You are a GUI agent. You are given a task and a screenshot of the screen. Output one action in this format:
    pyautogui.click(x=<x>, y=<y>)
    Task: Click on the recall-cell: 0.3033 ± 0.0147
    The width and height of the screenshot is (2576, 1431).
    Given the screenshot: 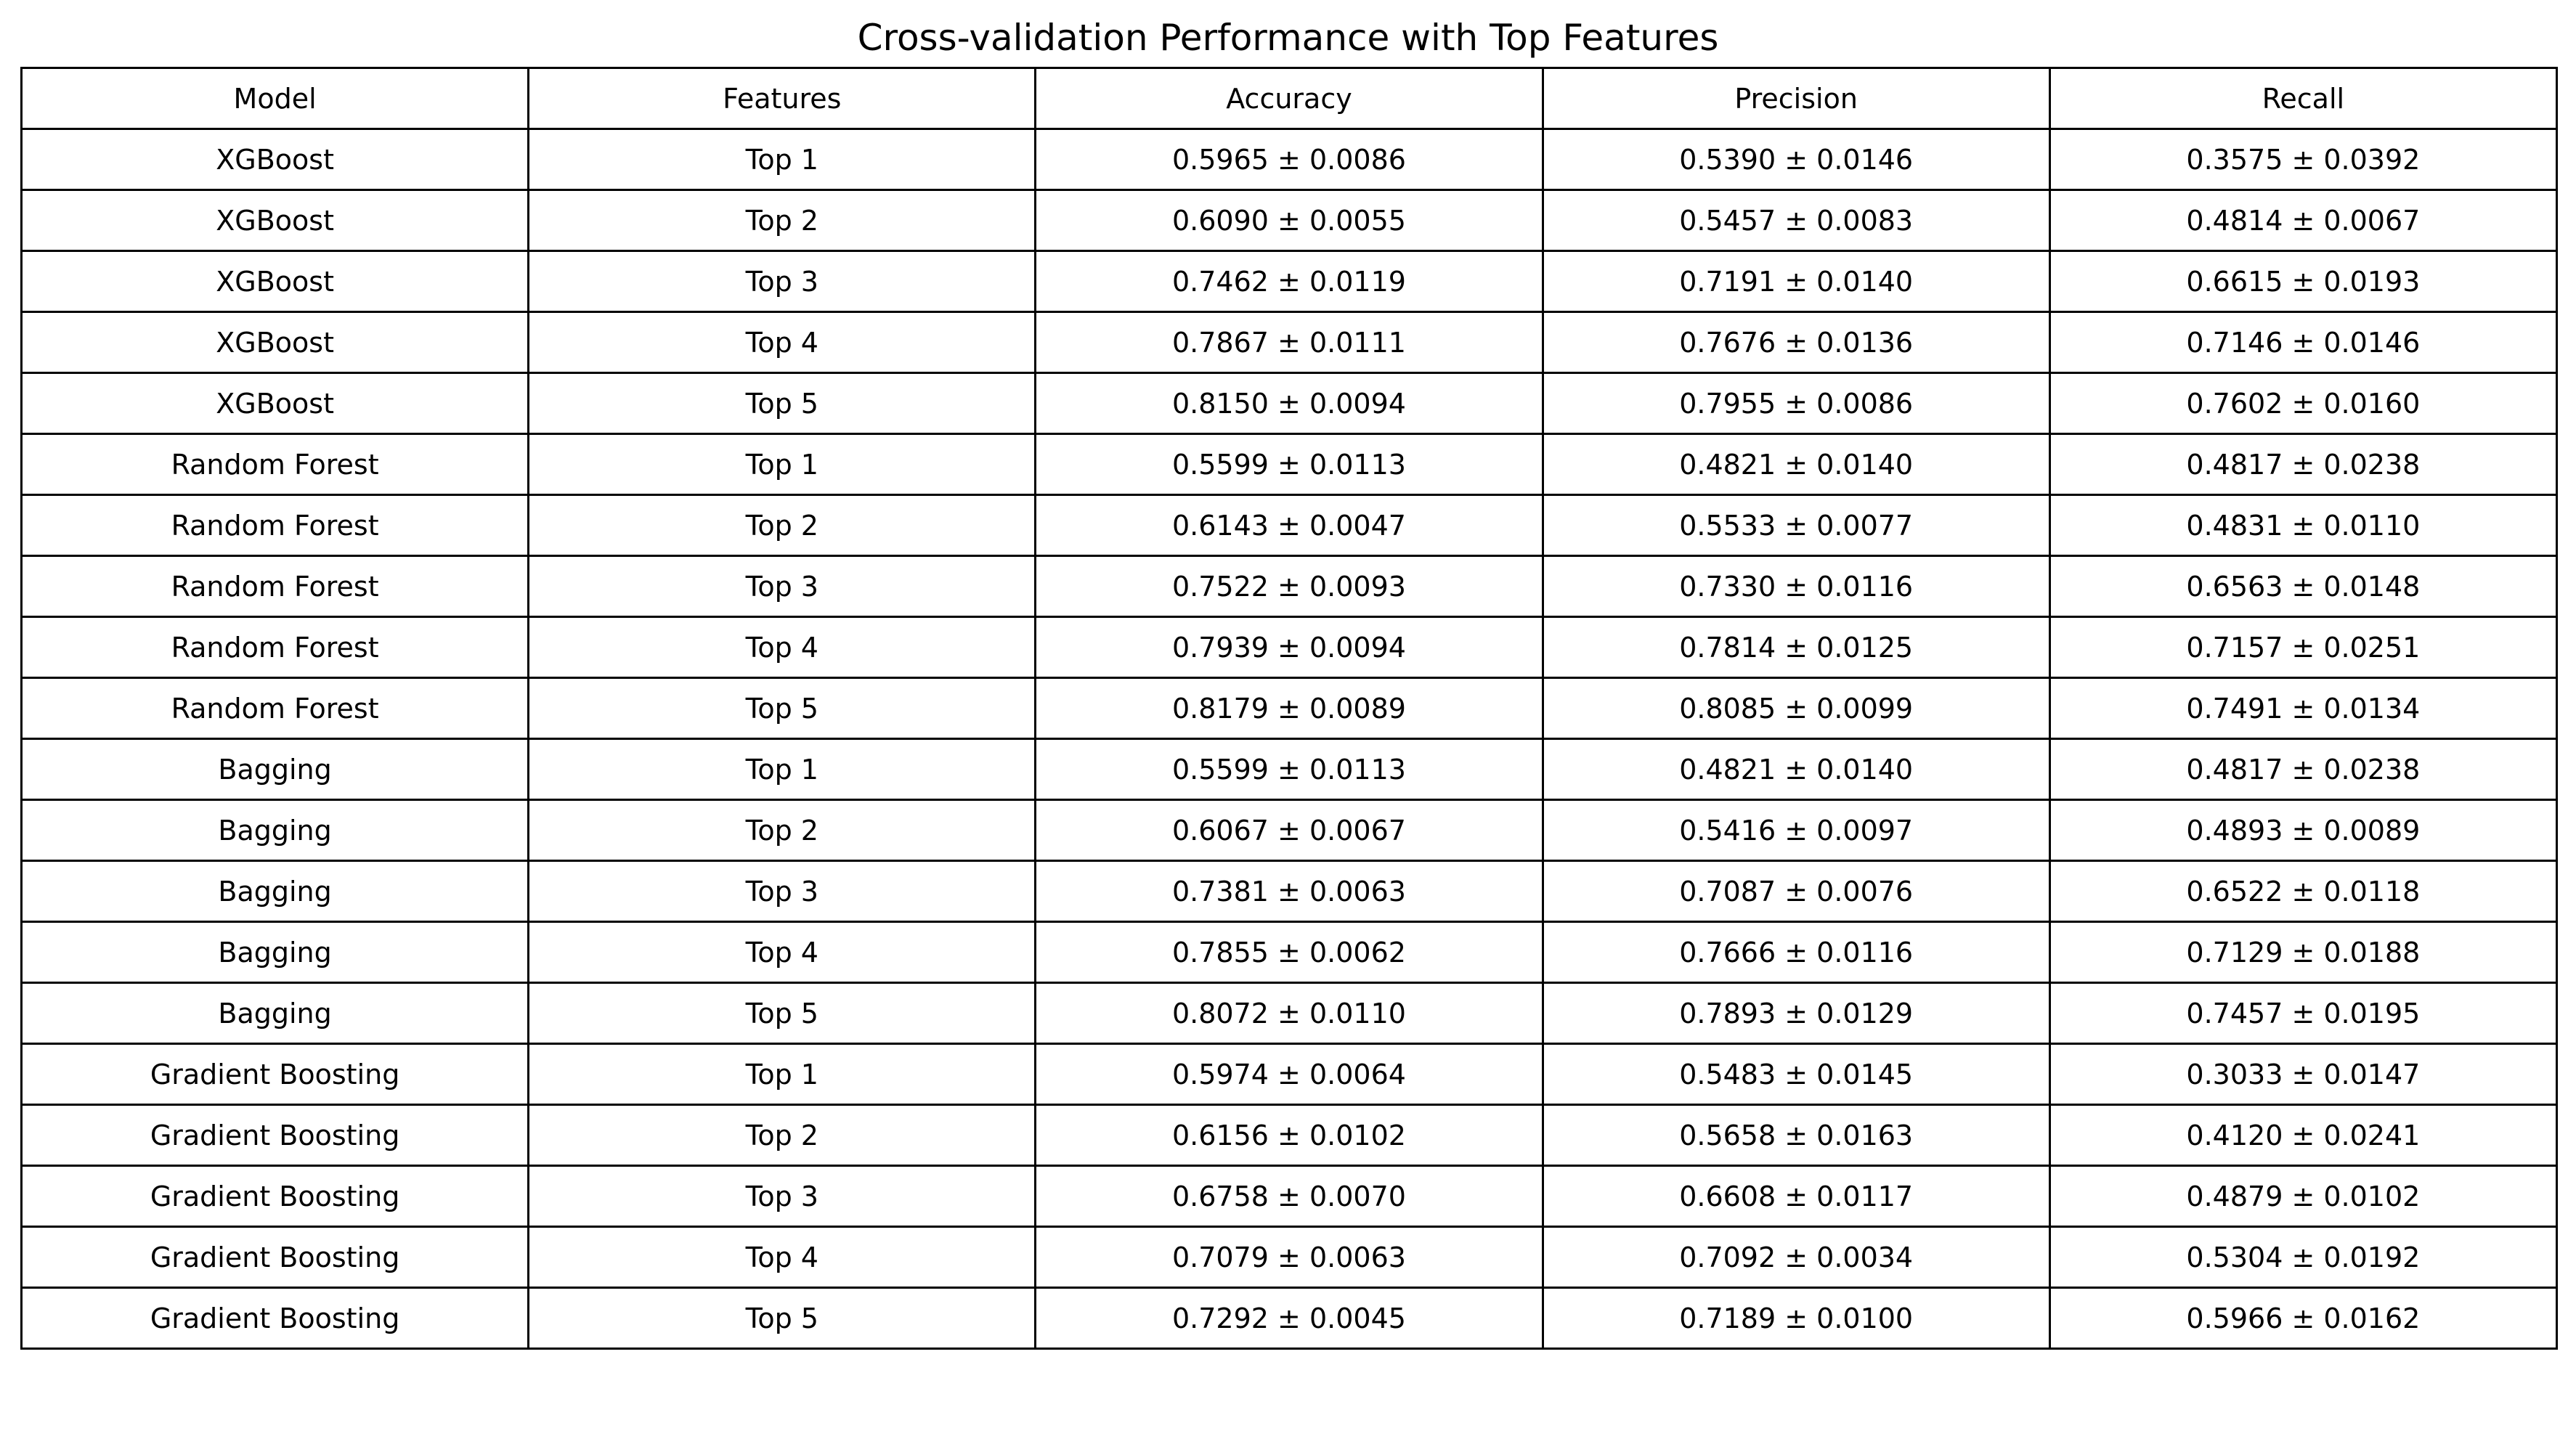 What is the action you would take?
    pyautogui.click(x=2303, y=1074)
    